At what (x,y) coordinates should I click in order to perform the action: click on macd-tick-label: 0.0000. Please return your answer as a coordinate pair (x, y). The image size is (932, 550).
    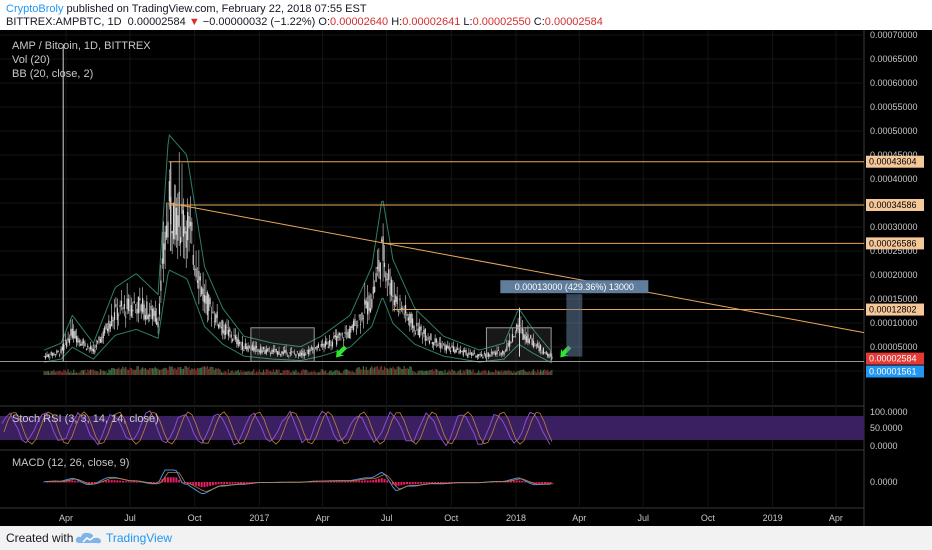
    Looking at the image, I should click on (884, 482).